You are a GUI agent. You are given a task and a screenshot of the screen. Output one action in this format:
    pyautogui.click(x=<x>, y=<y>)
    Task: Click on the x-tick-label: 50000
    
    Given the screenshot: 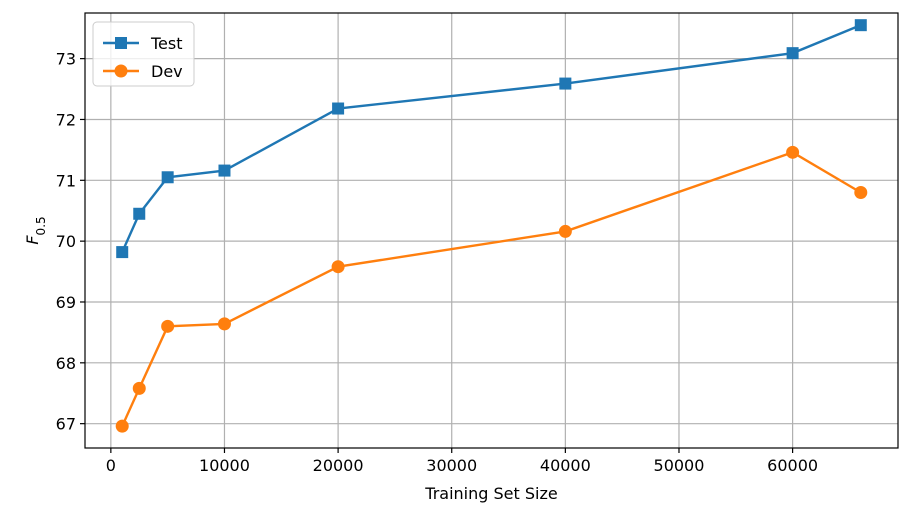 What is the action you would take?
    pyautogui.click(x=679, y=465)
    